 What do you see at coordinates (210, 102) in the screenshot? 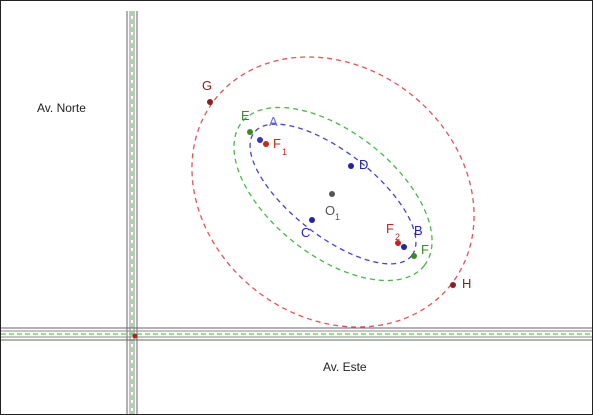
I see `point-g` at bounding box center [210, 102].